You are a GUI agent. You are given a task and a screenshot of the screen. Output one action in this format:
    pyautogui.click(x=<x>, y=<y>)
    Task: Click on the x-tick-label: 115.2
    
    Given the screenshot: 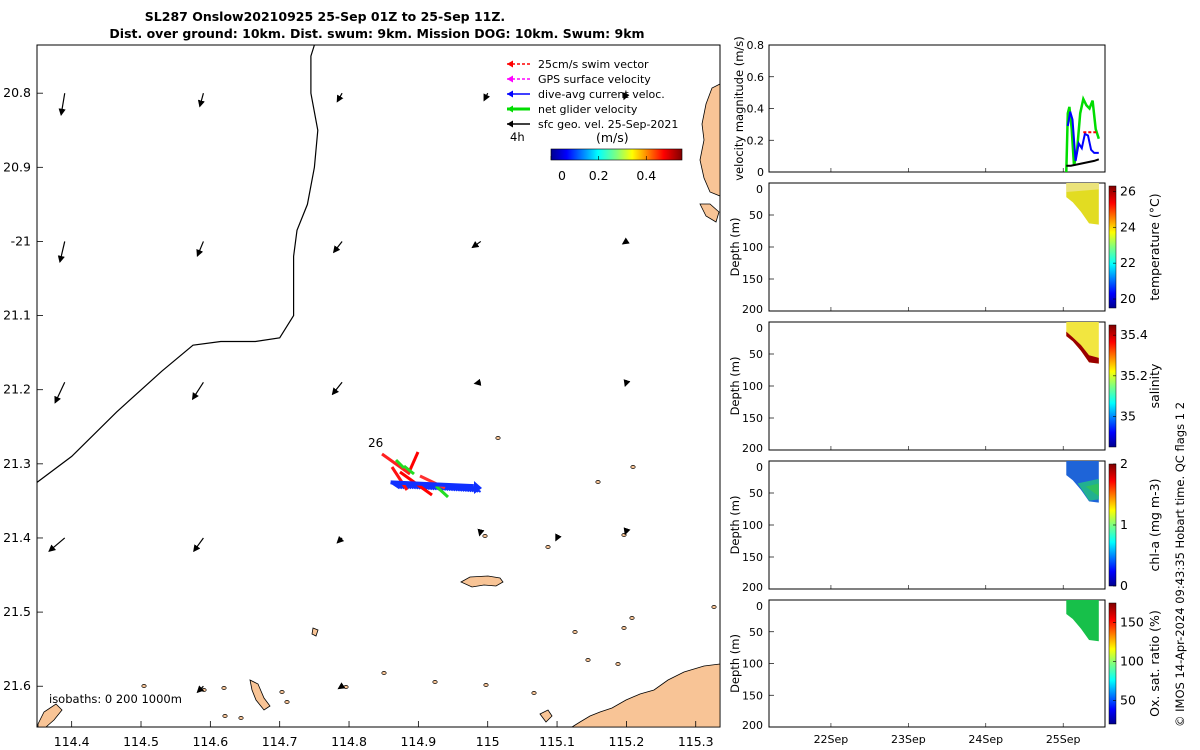 What is the action you would take?
    pyautogui.click(x=626, y=741)
    